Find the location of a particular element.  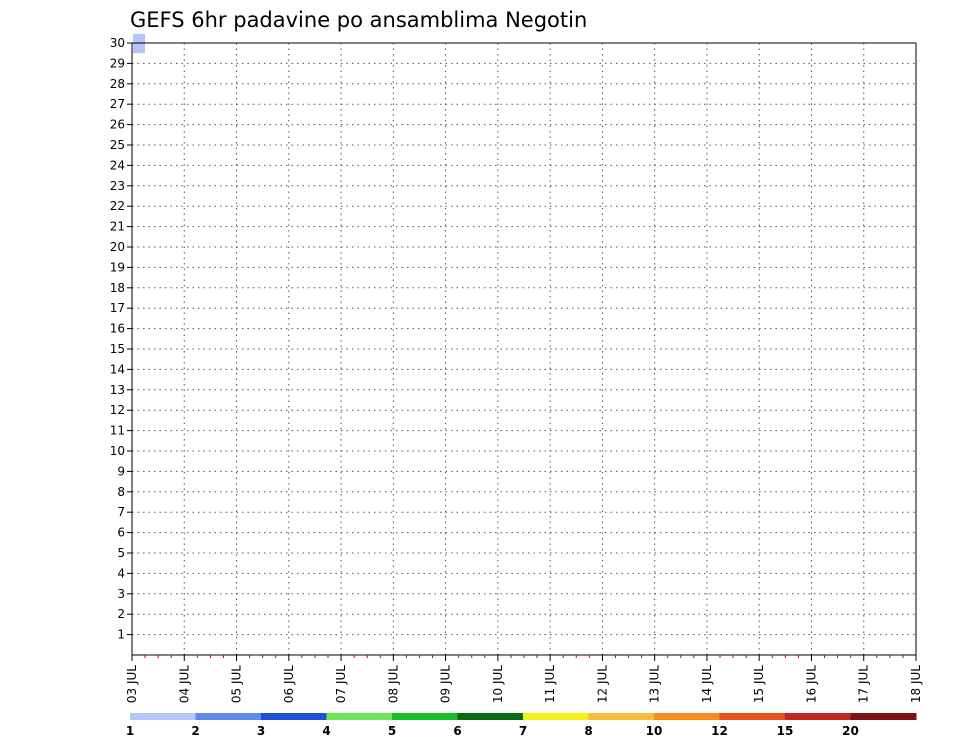

y-tick-label: 1 is located at coordinates (121, 635).